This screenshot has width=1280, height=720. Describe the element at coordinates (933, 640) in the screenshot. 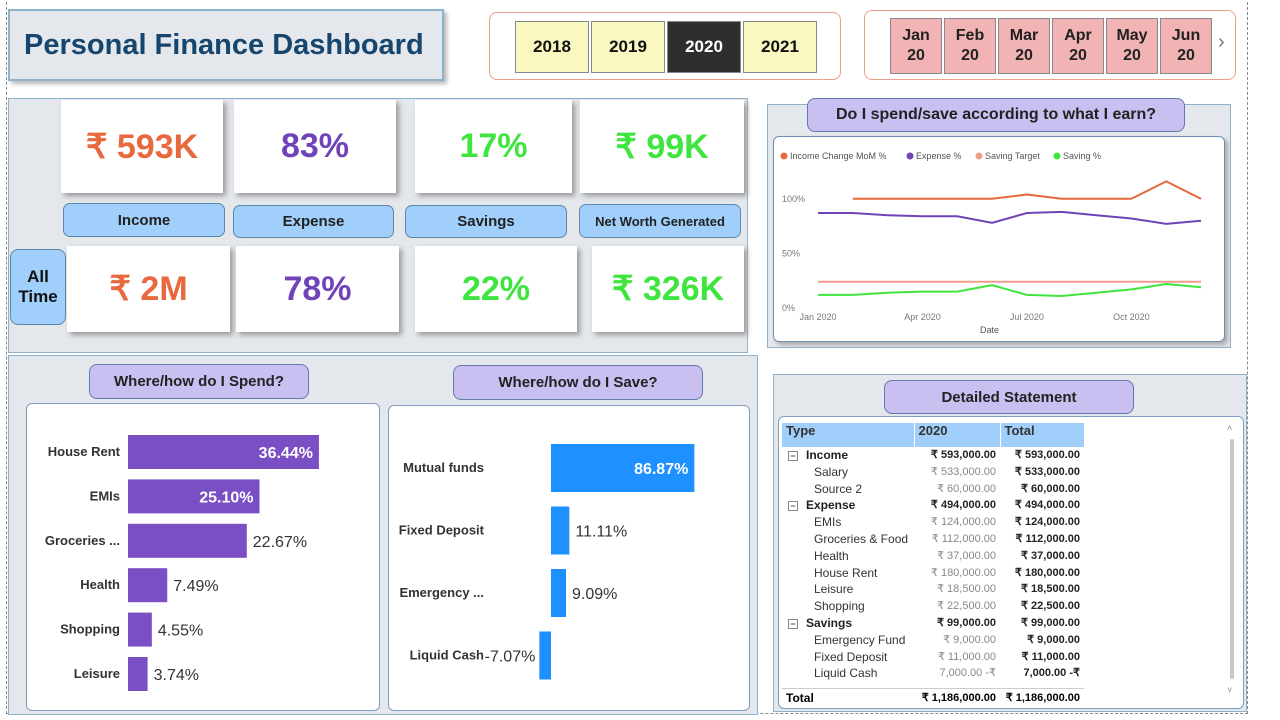

I see `table-row: Emergency Fund ₹ 9,000.00 ₹ 9,000.00` at that location.